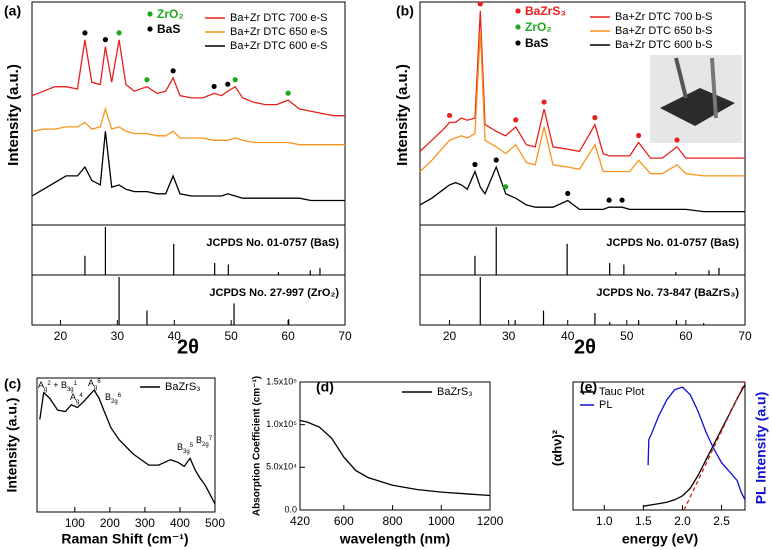  What do you see at coordinates (686, 336) in the screenshot?
I see `x-tick-label: 60` at bounding box center [686, 336].